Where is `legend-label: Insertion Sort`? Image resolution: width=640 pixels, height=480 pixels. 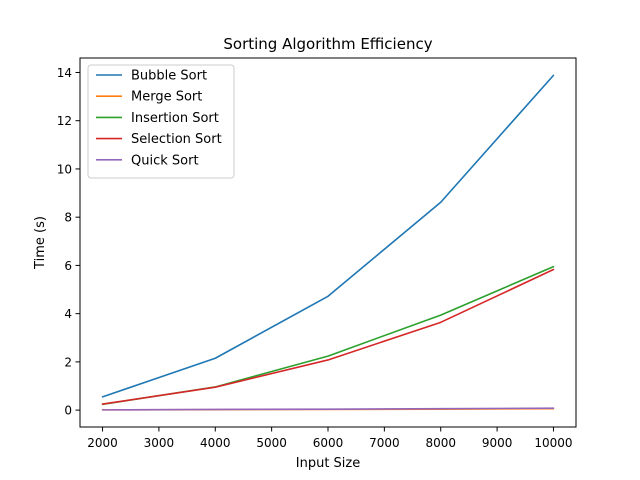 legend-label: Insertion Sort is located at coordinates (175, 118).